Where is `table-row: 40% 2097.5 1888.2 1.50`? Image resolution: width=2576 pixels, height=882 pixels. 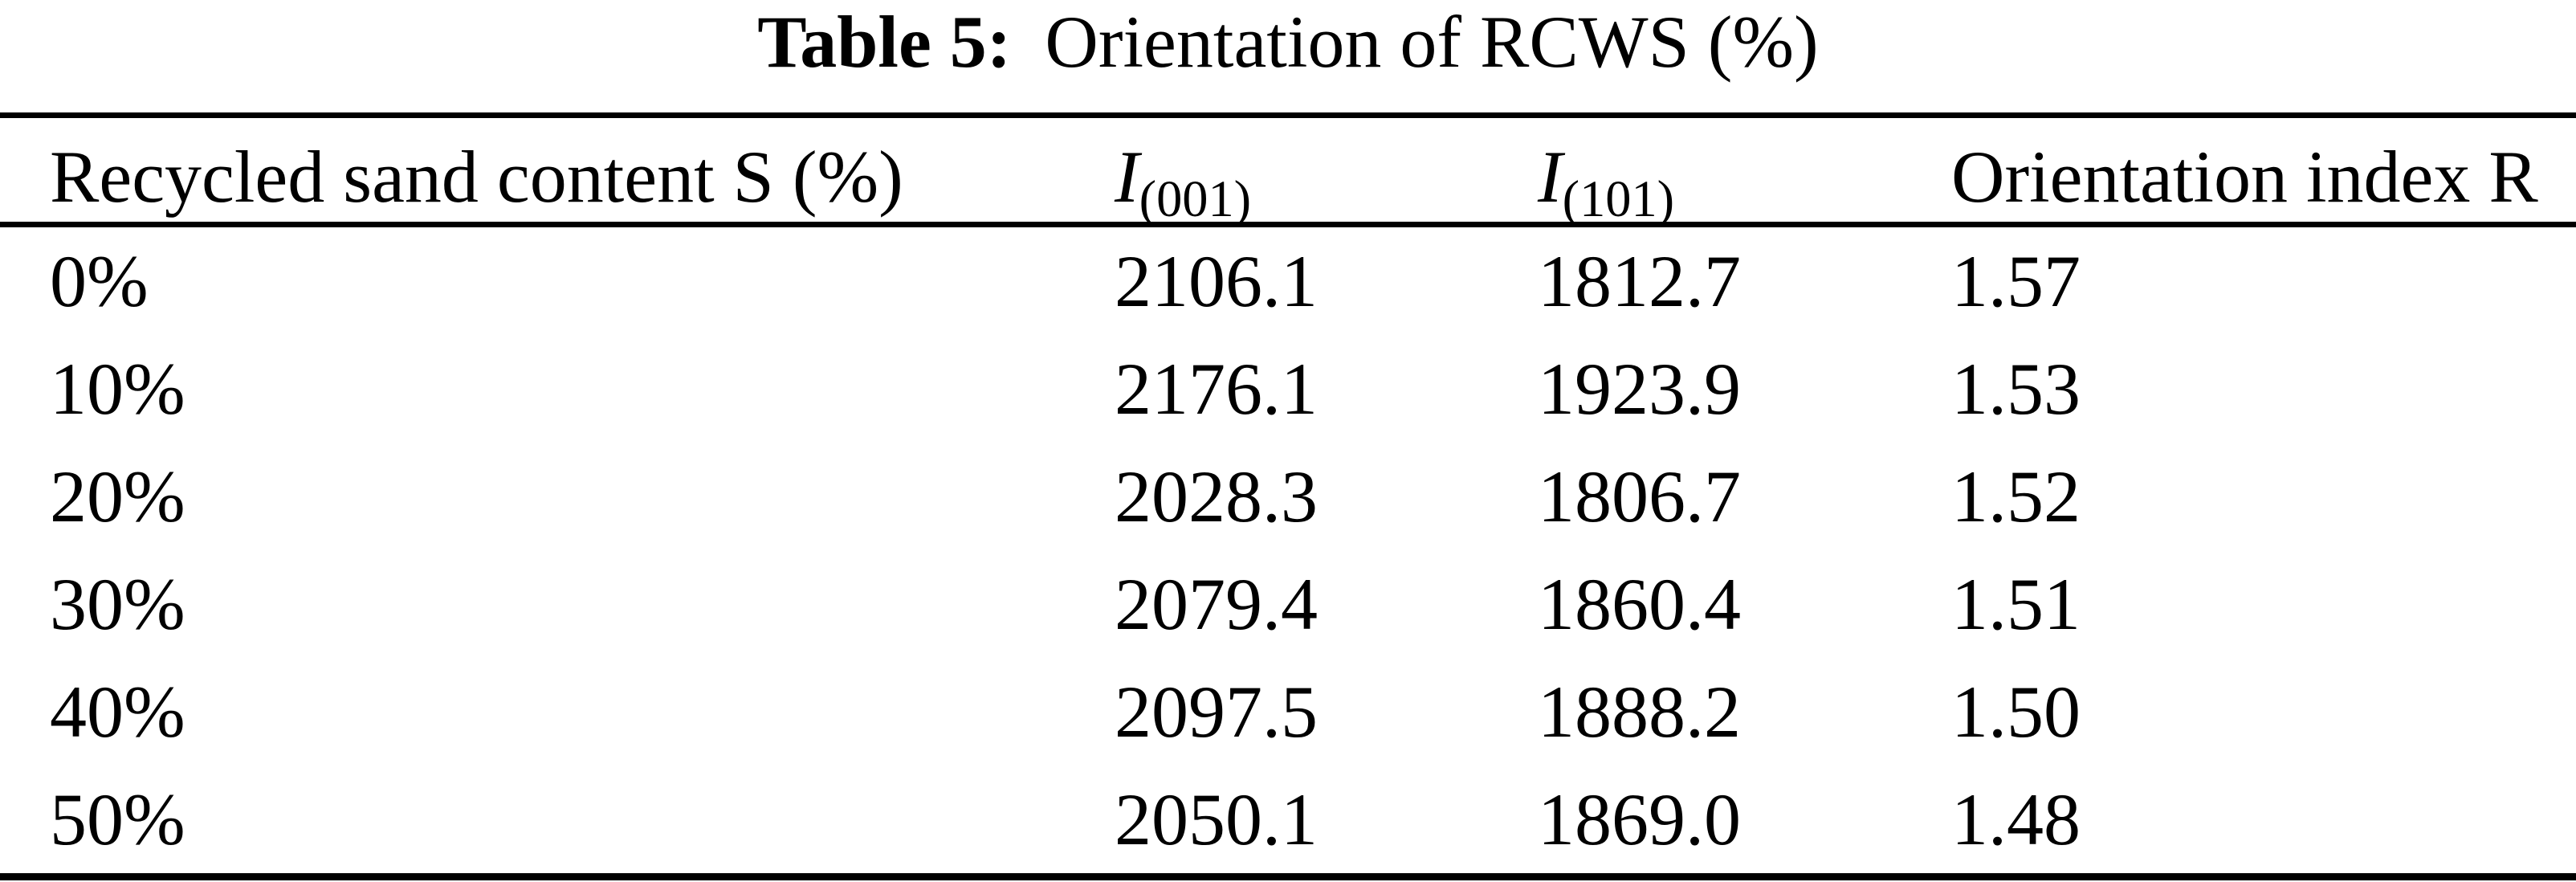 table-row: 40% 2097.5 1888.2 1.50 is located at coordinates (1288, 712).